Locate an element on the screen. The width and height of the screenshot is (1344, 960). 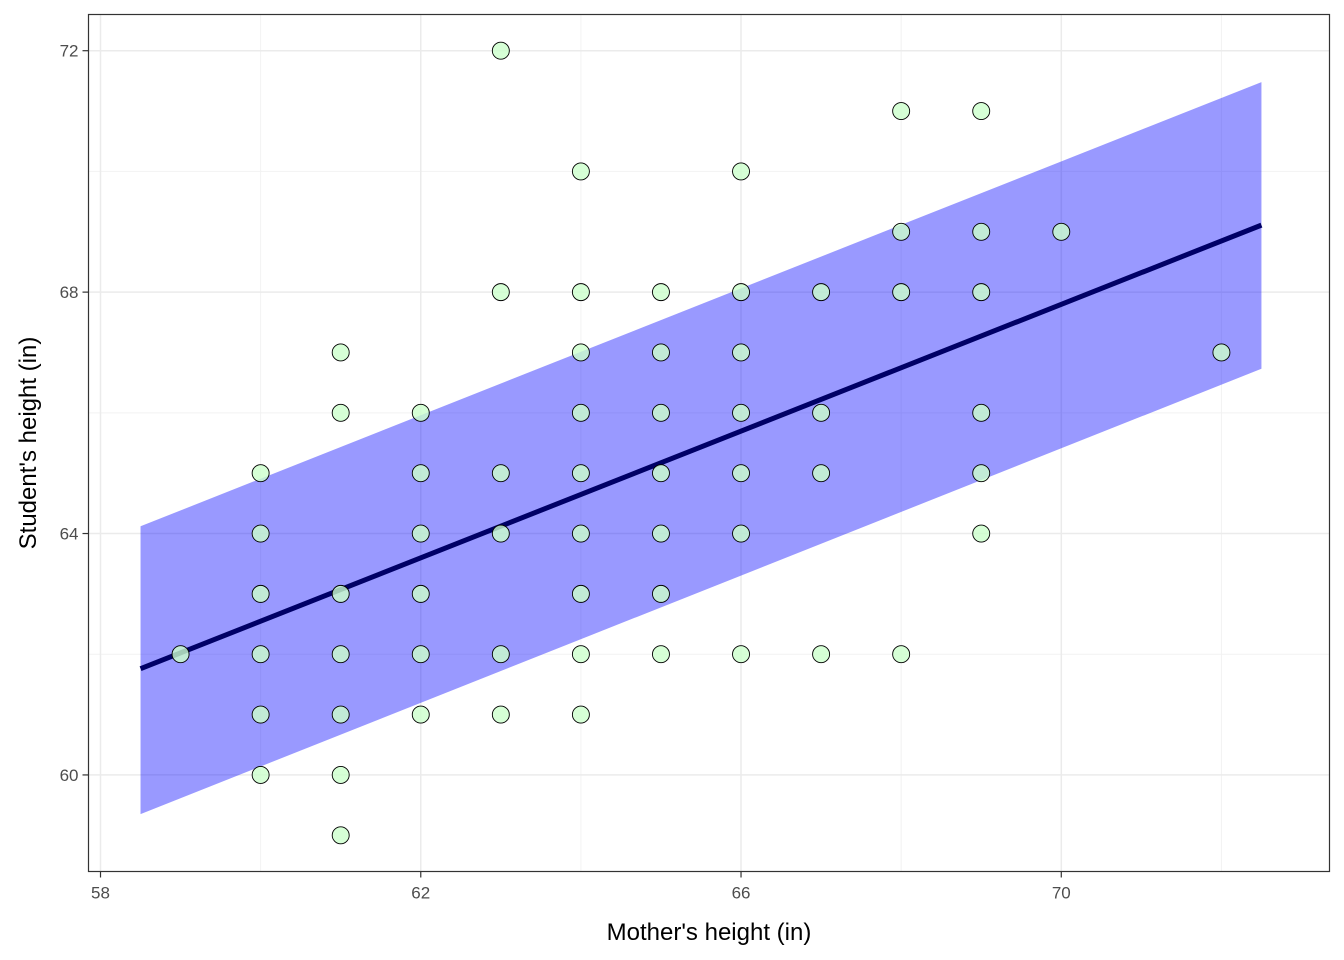
x-tick-label: 66 is located at coordinates (741, 893).